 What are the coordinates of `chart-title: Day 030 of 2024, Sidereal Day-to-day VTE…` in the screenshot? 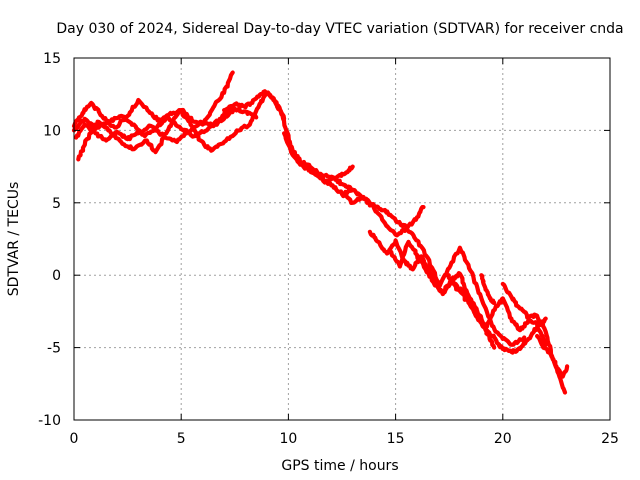 It's located at (339, 29).